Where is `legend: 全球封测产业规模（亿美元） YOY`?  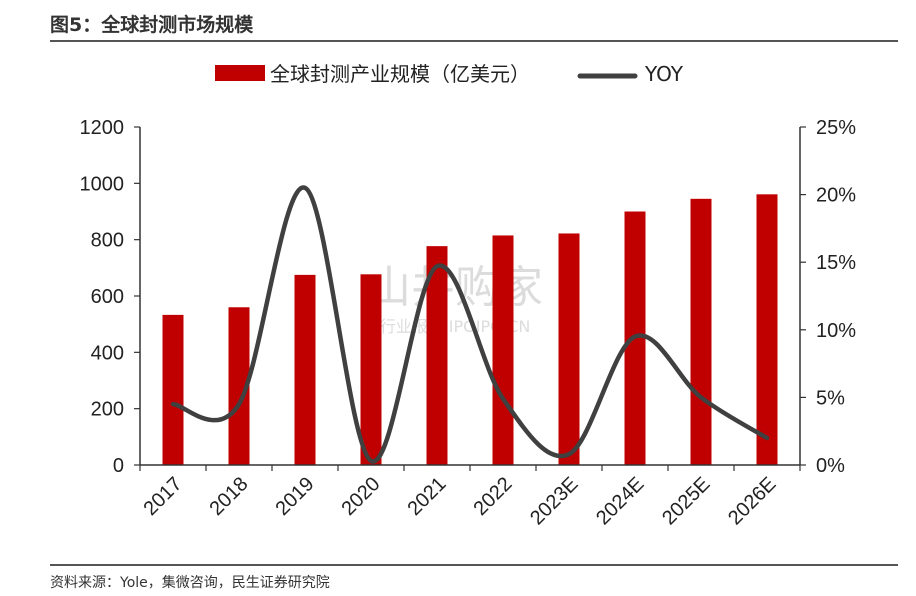 legend: 全球封测产业规模（亿美元） YOY is located at coordinates (449, 74).